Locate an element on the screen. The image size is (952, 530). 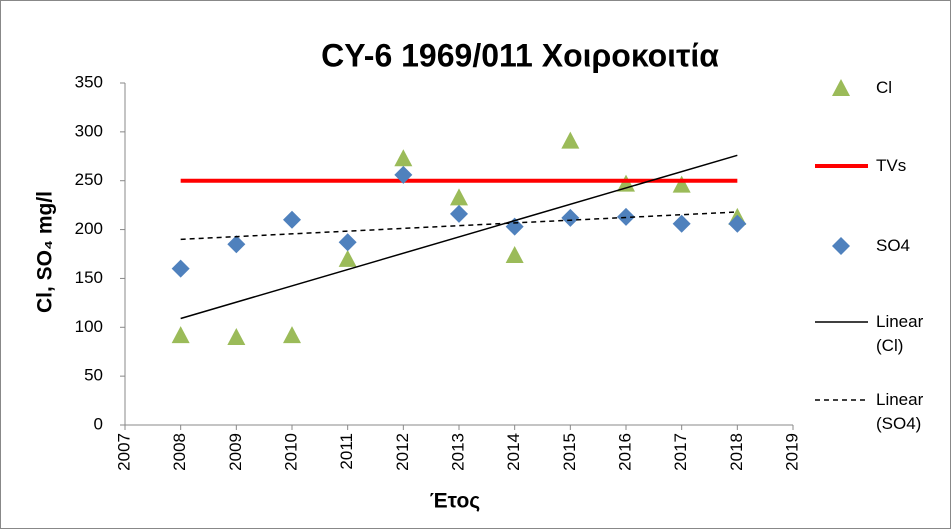
x-tick-label: 2013 is located at coordinates (457, 452).